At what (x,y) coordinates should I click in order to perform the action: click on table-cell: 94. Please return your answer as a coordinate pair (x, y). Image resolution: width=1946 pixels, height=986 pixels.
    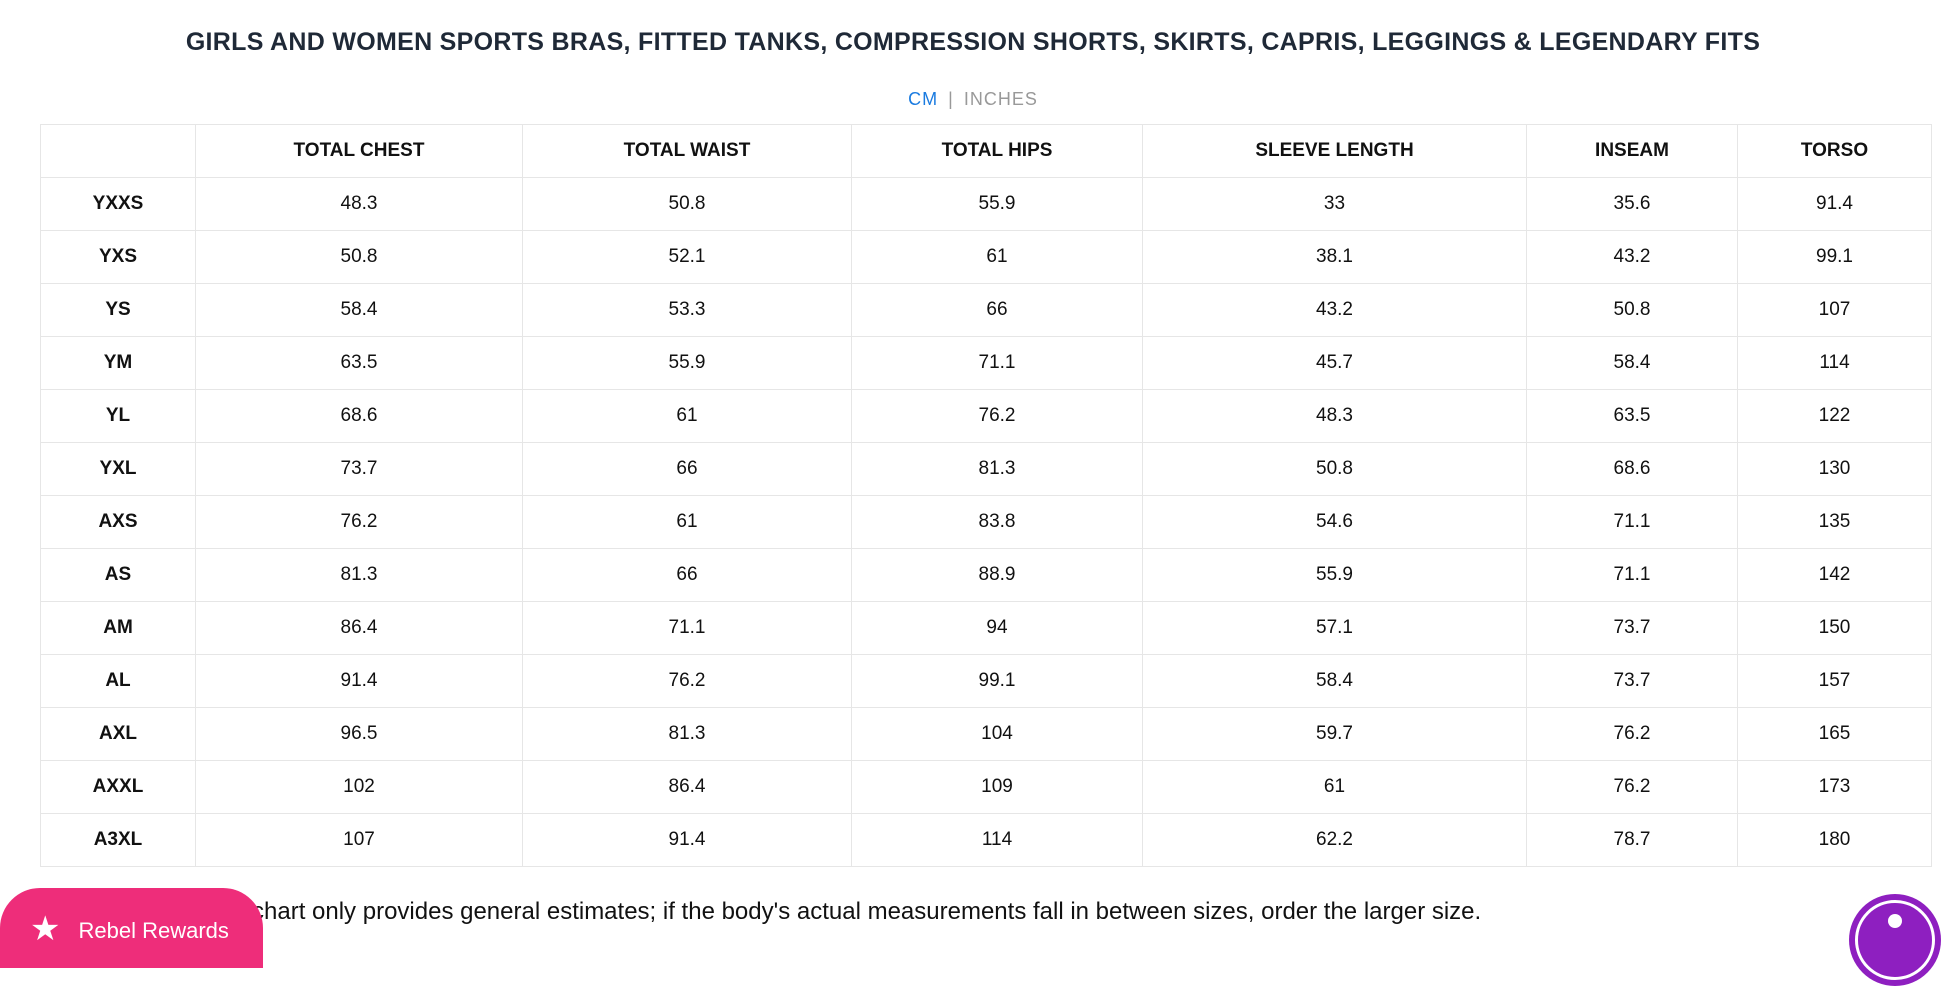
    Looking at the image, I should click on (997, 628).